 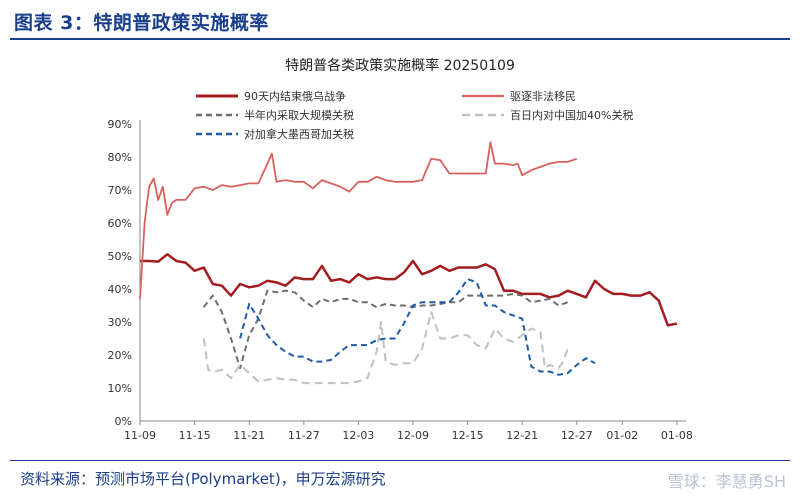 What do you see at coordinates (295, 96) in the screenshot?
I see `legend-label-1: 90天内结束俄乌战争` at bounding box center [295, 96].